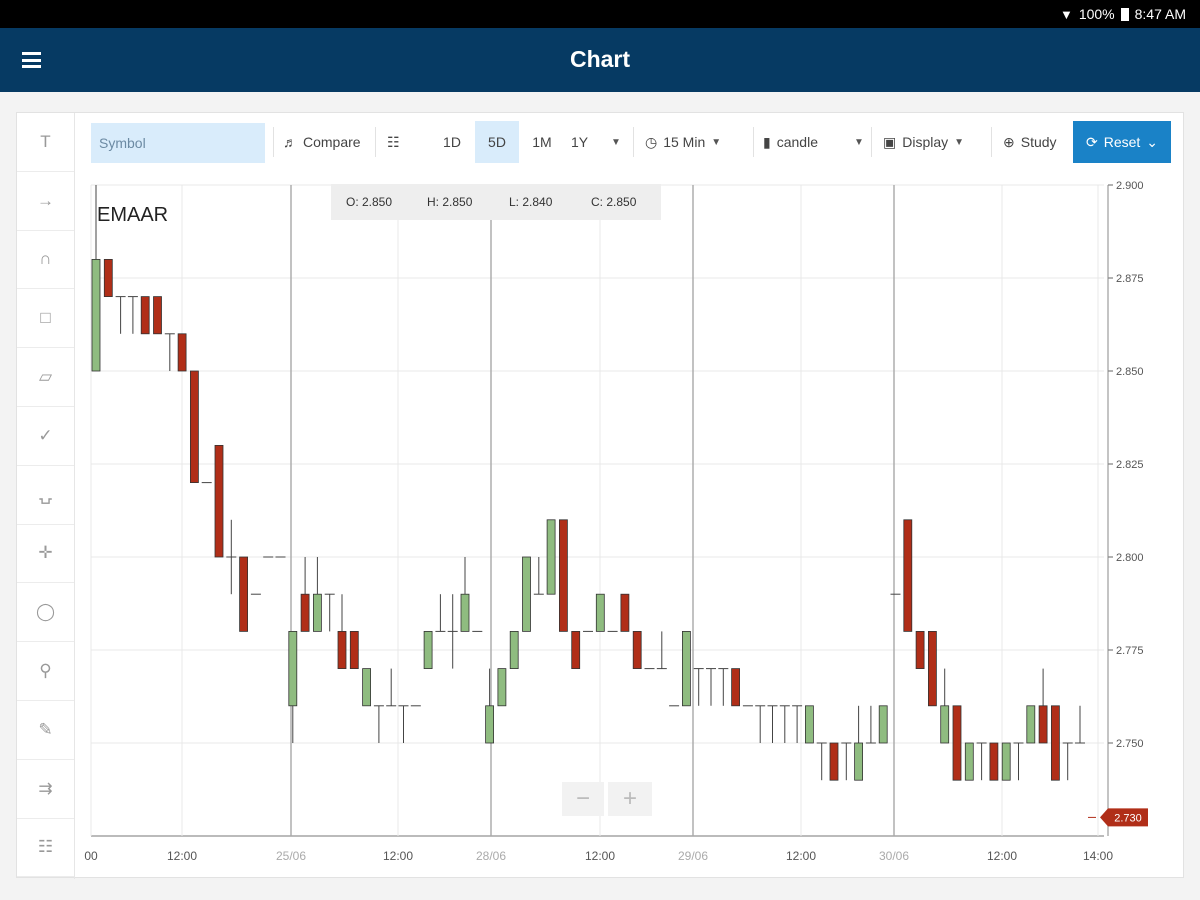 This screenshot has width=1200, height=900. I want to click on range-1d-label: 1D, so click(452, 142).